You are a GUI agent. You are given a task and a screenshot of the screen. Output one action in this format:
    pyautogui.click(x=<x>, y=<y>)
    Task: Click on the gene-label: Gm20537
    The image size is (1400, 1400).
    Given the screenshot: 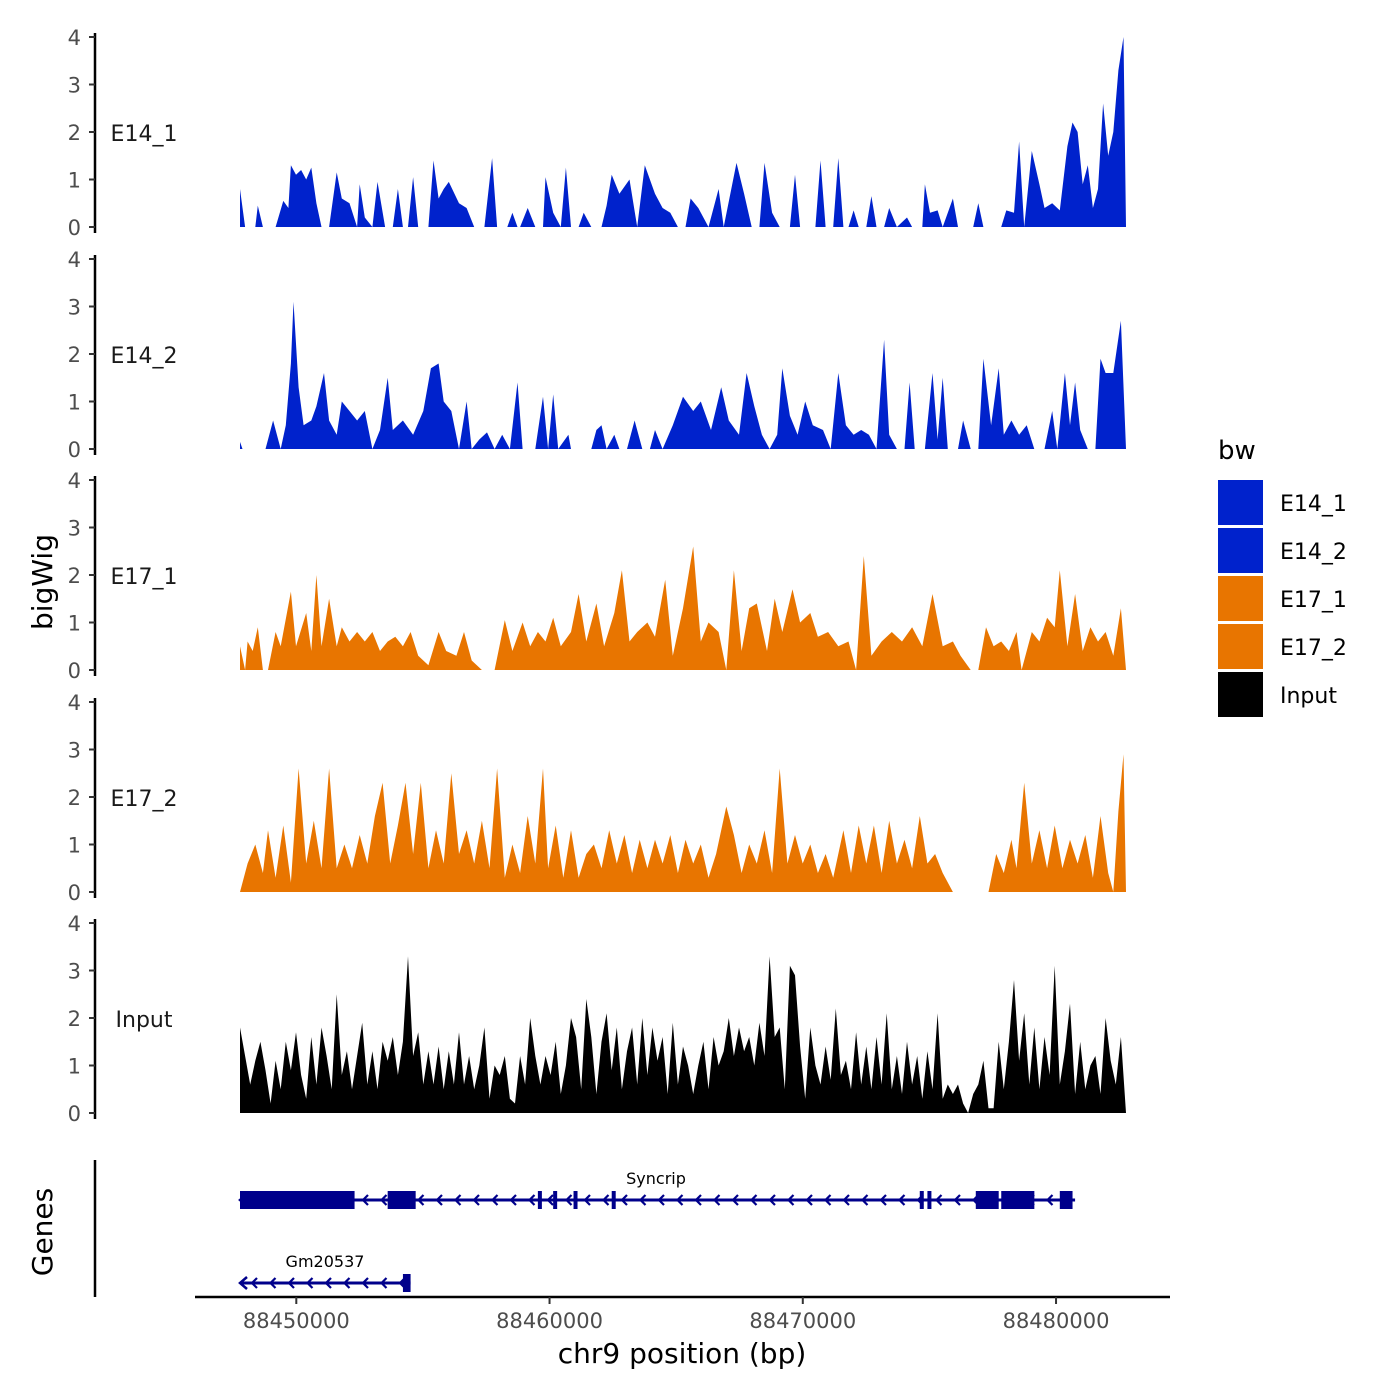 What is the action you would take?
    pyautogui.click(x=325, y=1261)
    